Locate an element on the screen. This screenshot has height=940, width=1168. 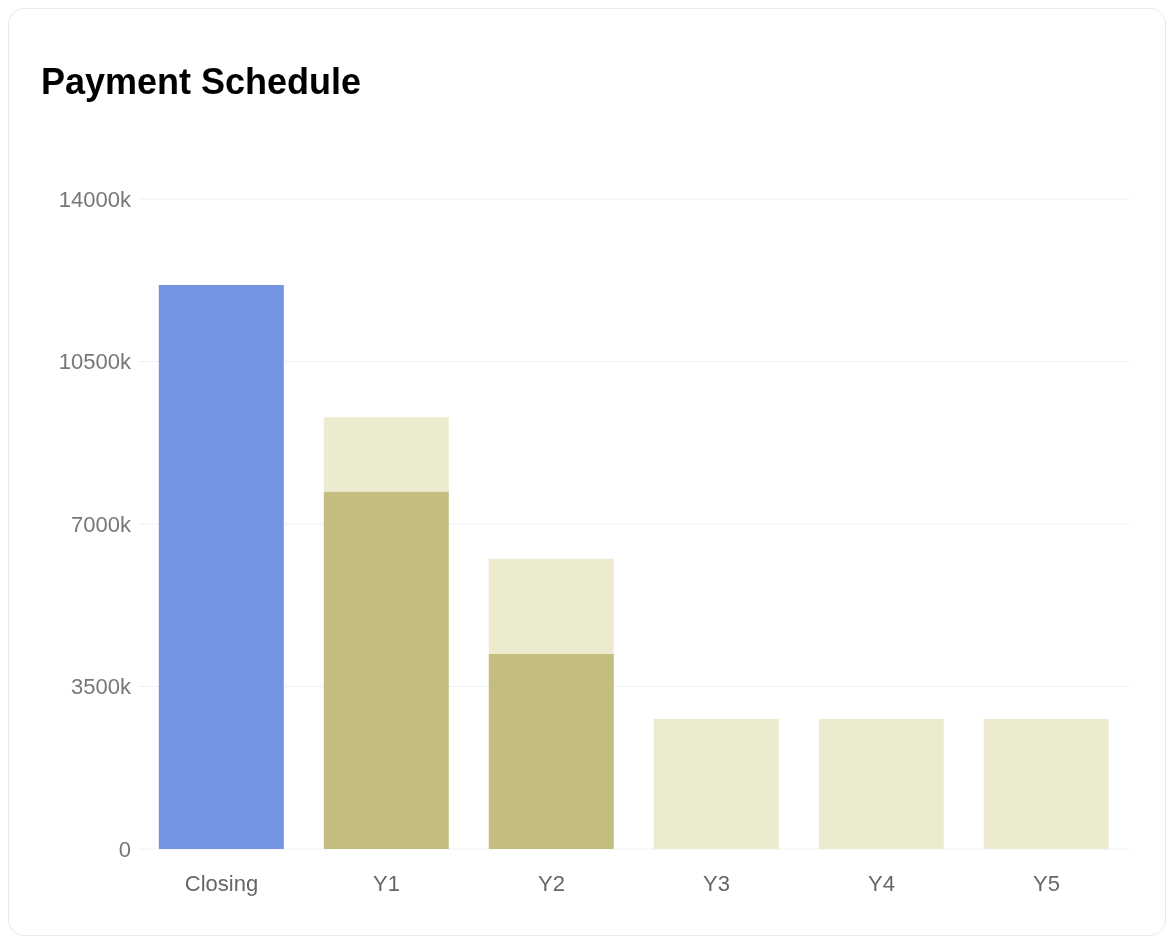
y-tick-label: 3500k is located at coordinates (101, 687).